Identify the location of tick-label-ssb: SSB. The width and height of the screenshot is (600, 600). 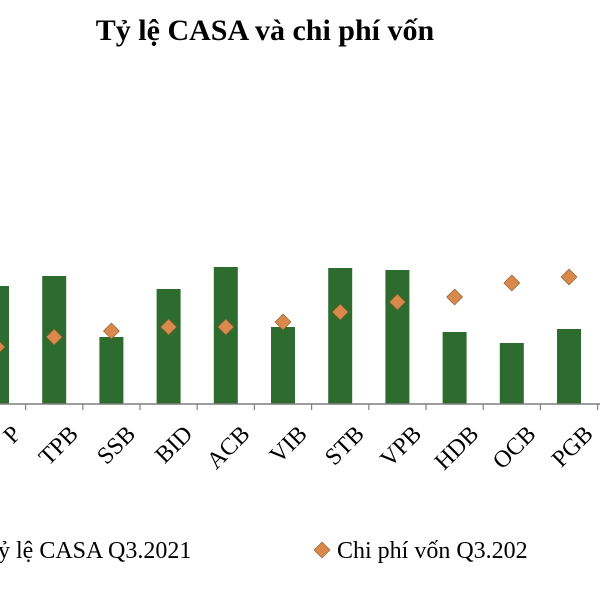
(116, 445).